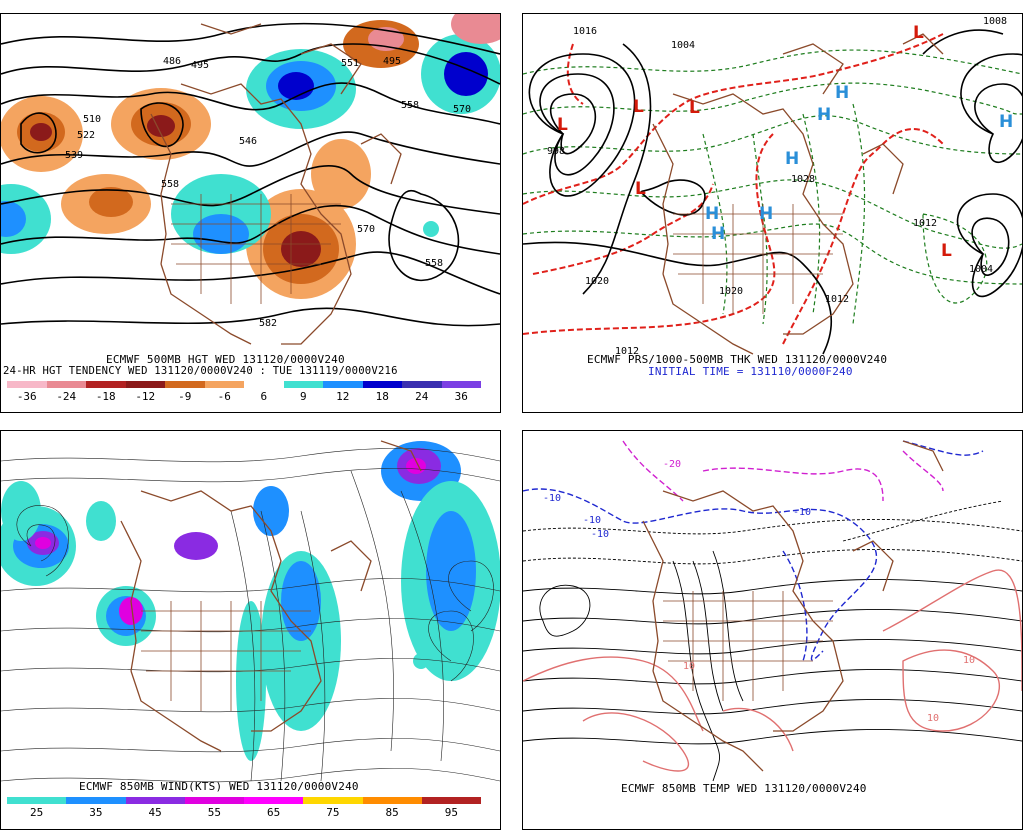 The image size is (1024, 830). I want to click on isotherm-labels: -20 -10 -10 -10 10 10 10 -10, so click(759, 591).